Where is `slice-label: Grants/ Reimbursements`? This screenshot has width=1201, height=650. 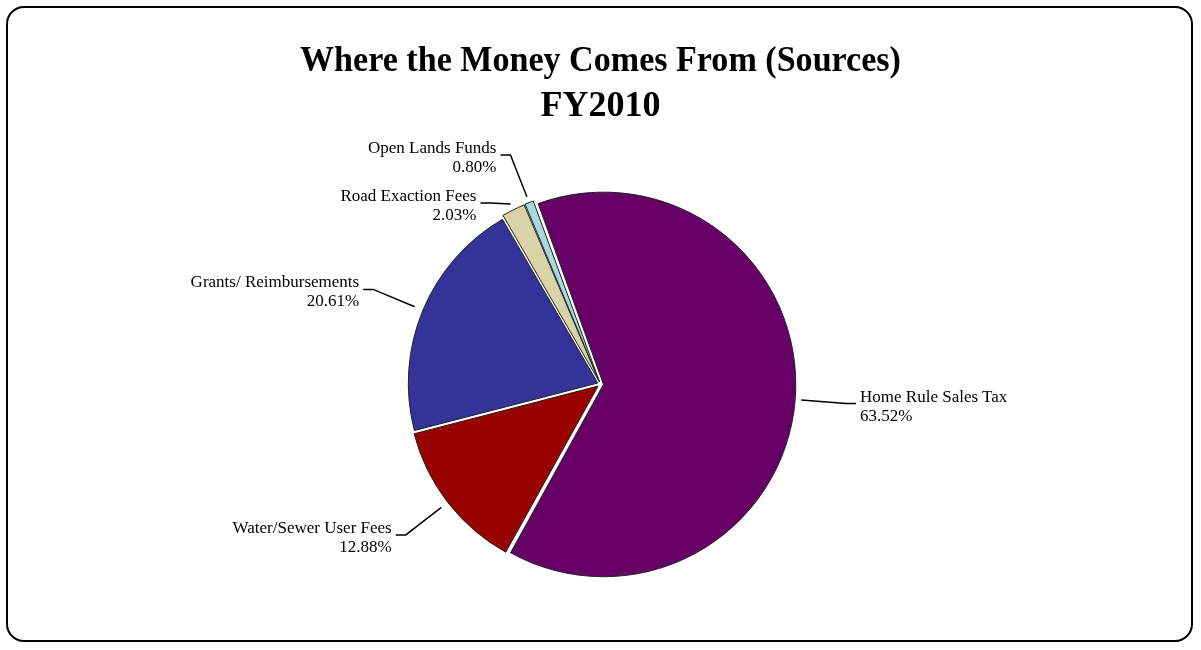 slice-label: Grants/ Reimbursements is located at coordinates (275, 282).